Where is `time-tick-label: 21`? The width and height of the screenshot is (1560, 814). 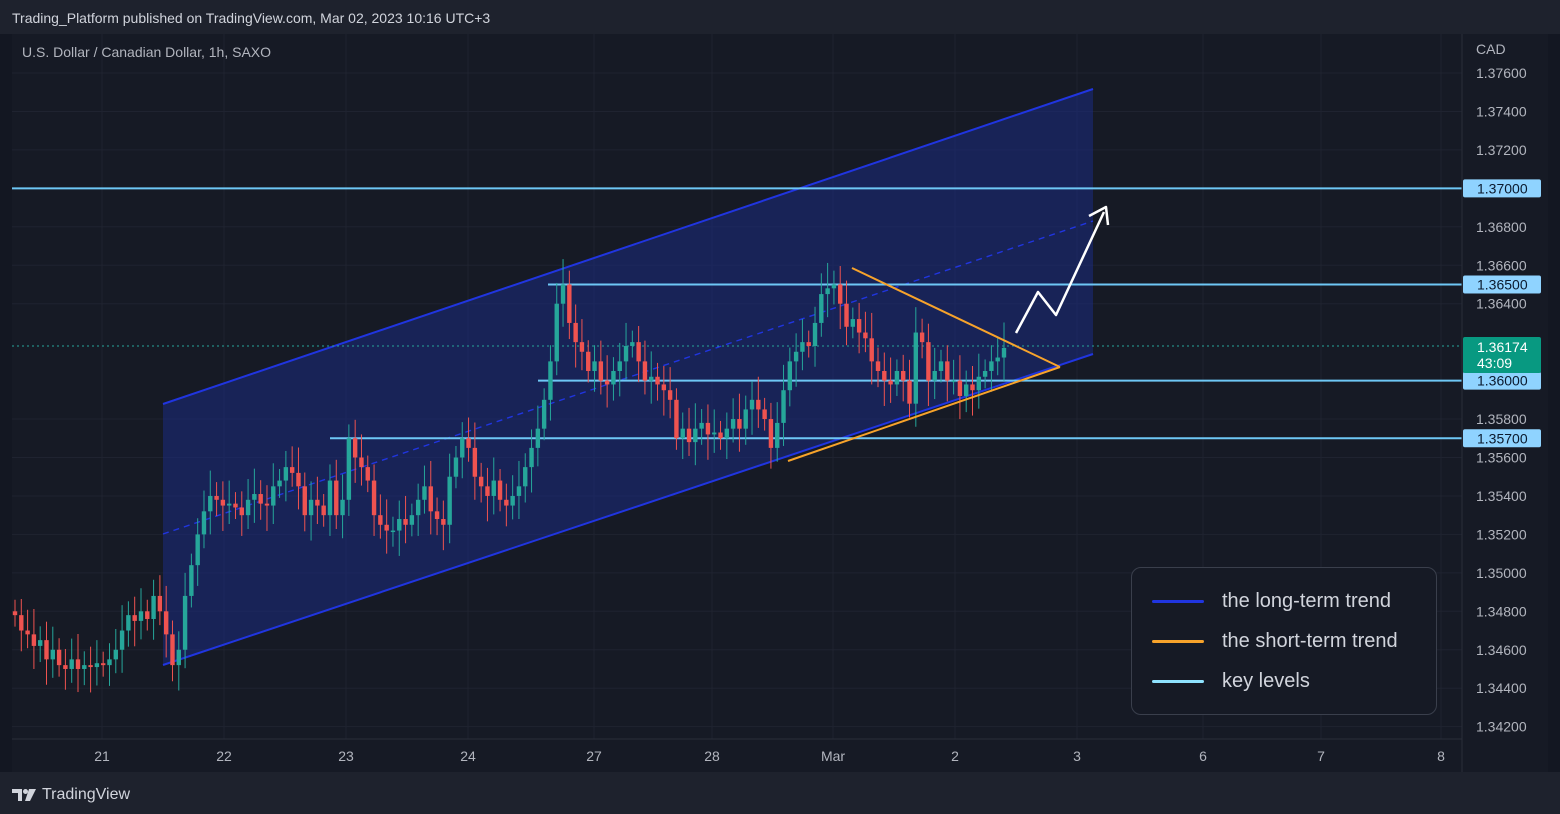 time-tick-label: 21 is located at coordinates (102, 756).